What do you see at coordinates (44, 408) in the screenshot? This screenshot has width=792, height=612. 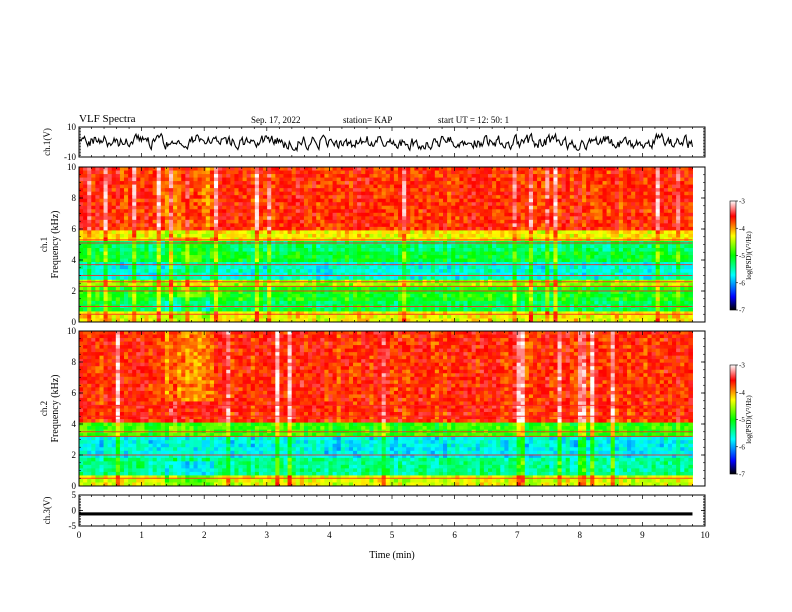 I see `ch2-spectrogram-ylabel-channel: ch.2` at bounding box center [44, 408].